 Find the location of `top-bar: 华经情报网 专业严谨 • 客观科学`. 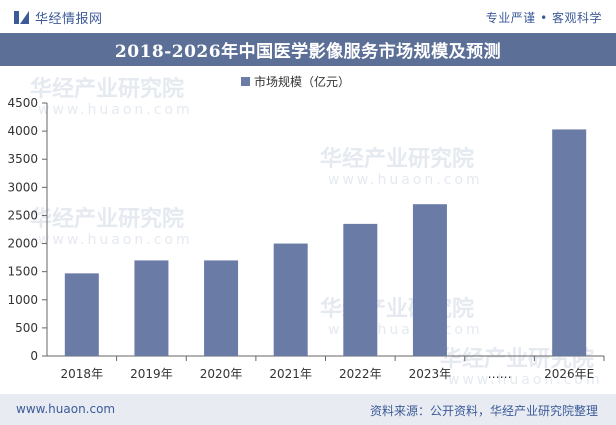

top-bar: 华经情报网 专业严谨 • 客观科学 is located at coordinates (308, 16).